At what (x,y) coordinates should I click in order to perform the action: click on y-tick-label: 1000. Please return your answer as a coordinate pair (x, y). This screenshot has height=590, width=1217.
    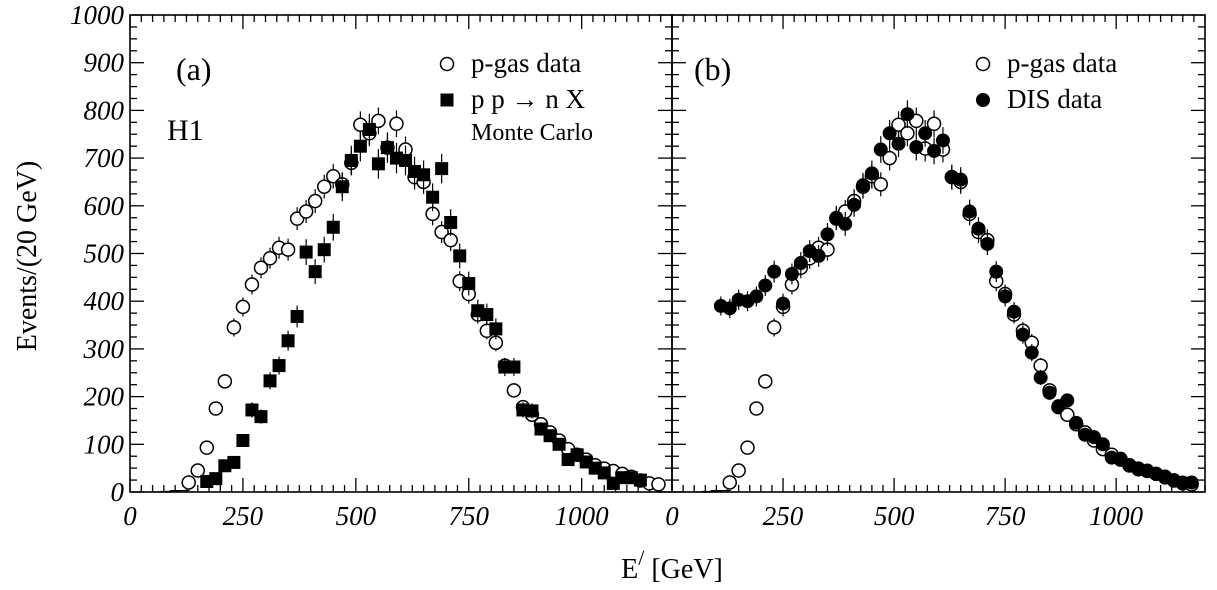
    Looking at the image, I should click on (97, 15).